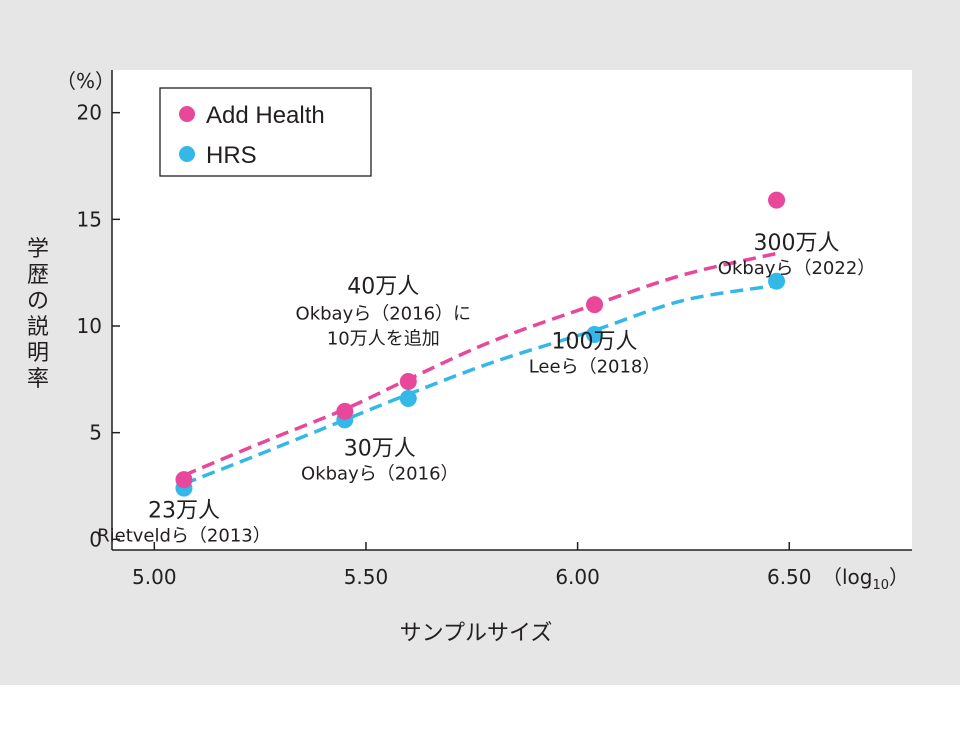 The height and width of the screenshot is (740, 960). What do you see at coordinates (38, 314) in the screenshot?
I see `y-axis-title: 学歴の説明率` at bounding box center [38, 314].